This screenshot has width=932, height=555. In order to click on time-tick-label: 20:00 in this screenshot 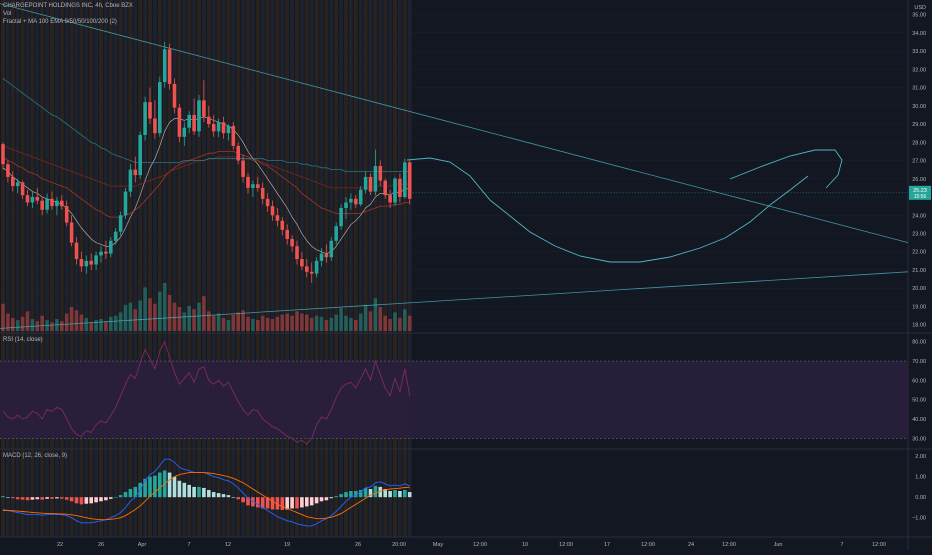, I will do `click(399, 545)`.